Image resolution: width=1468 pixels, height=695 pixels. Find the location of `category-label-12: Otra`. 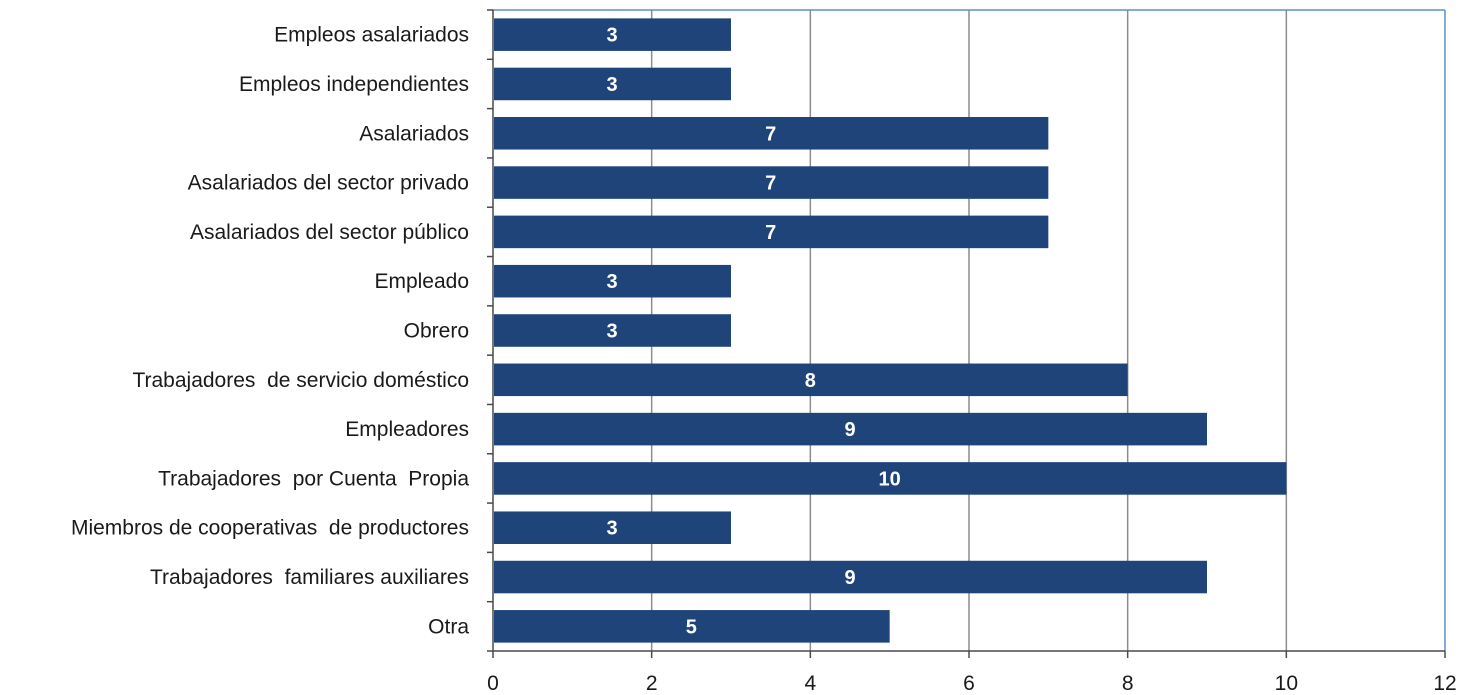

category-label-12: Otra is located at coordinates (448, 626).